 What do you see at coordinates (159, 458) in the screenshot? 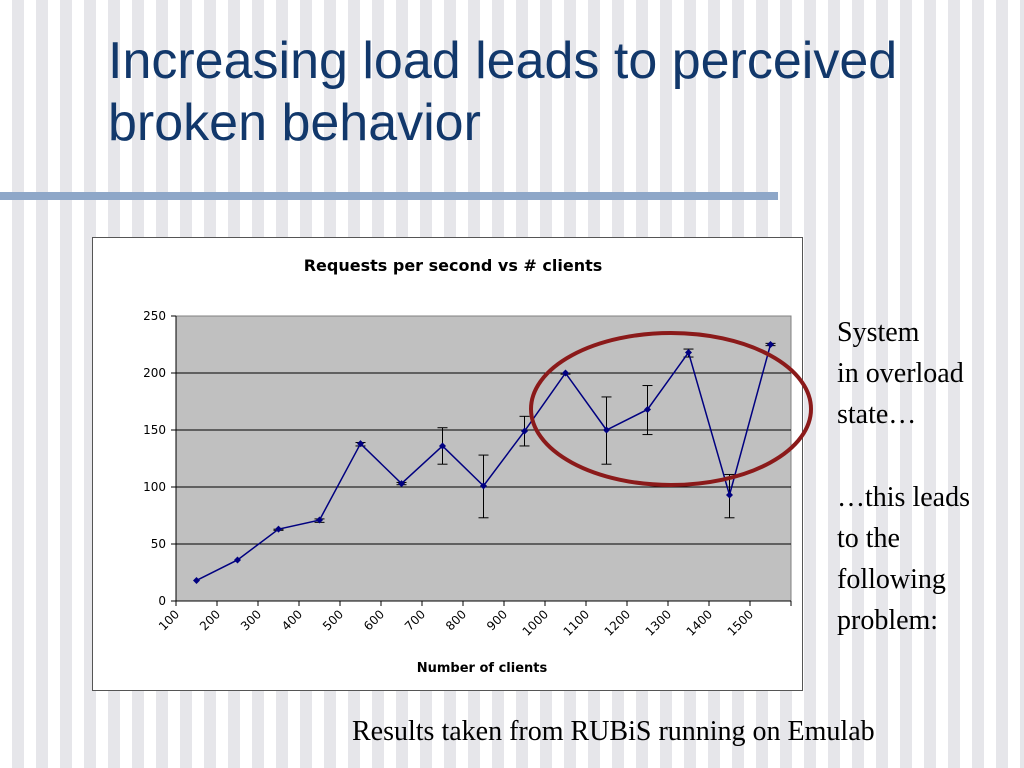
I see `y-axis-ticks: 0 50 100 150 200 250` at bounding box center [159, 458].